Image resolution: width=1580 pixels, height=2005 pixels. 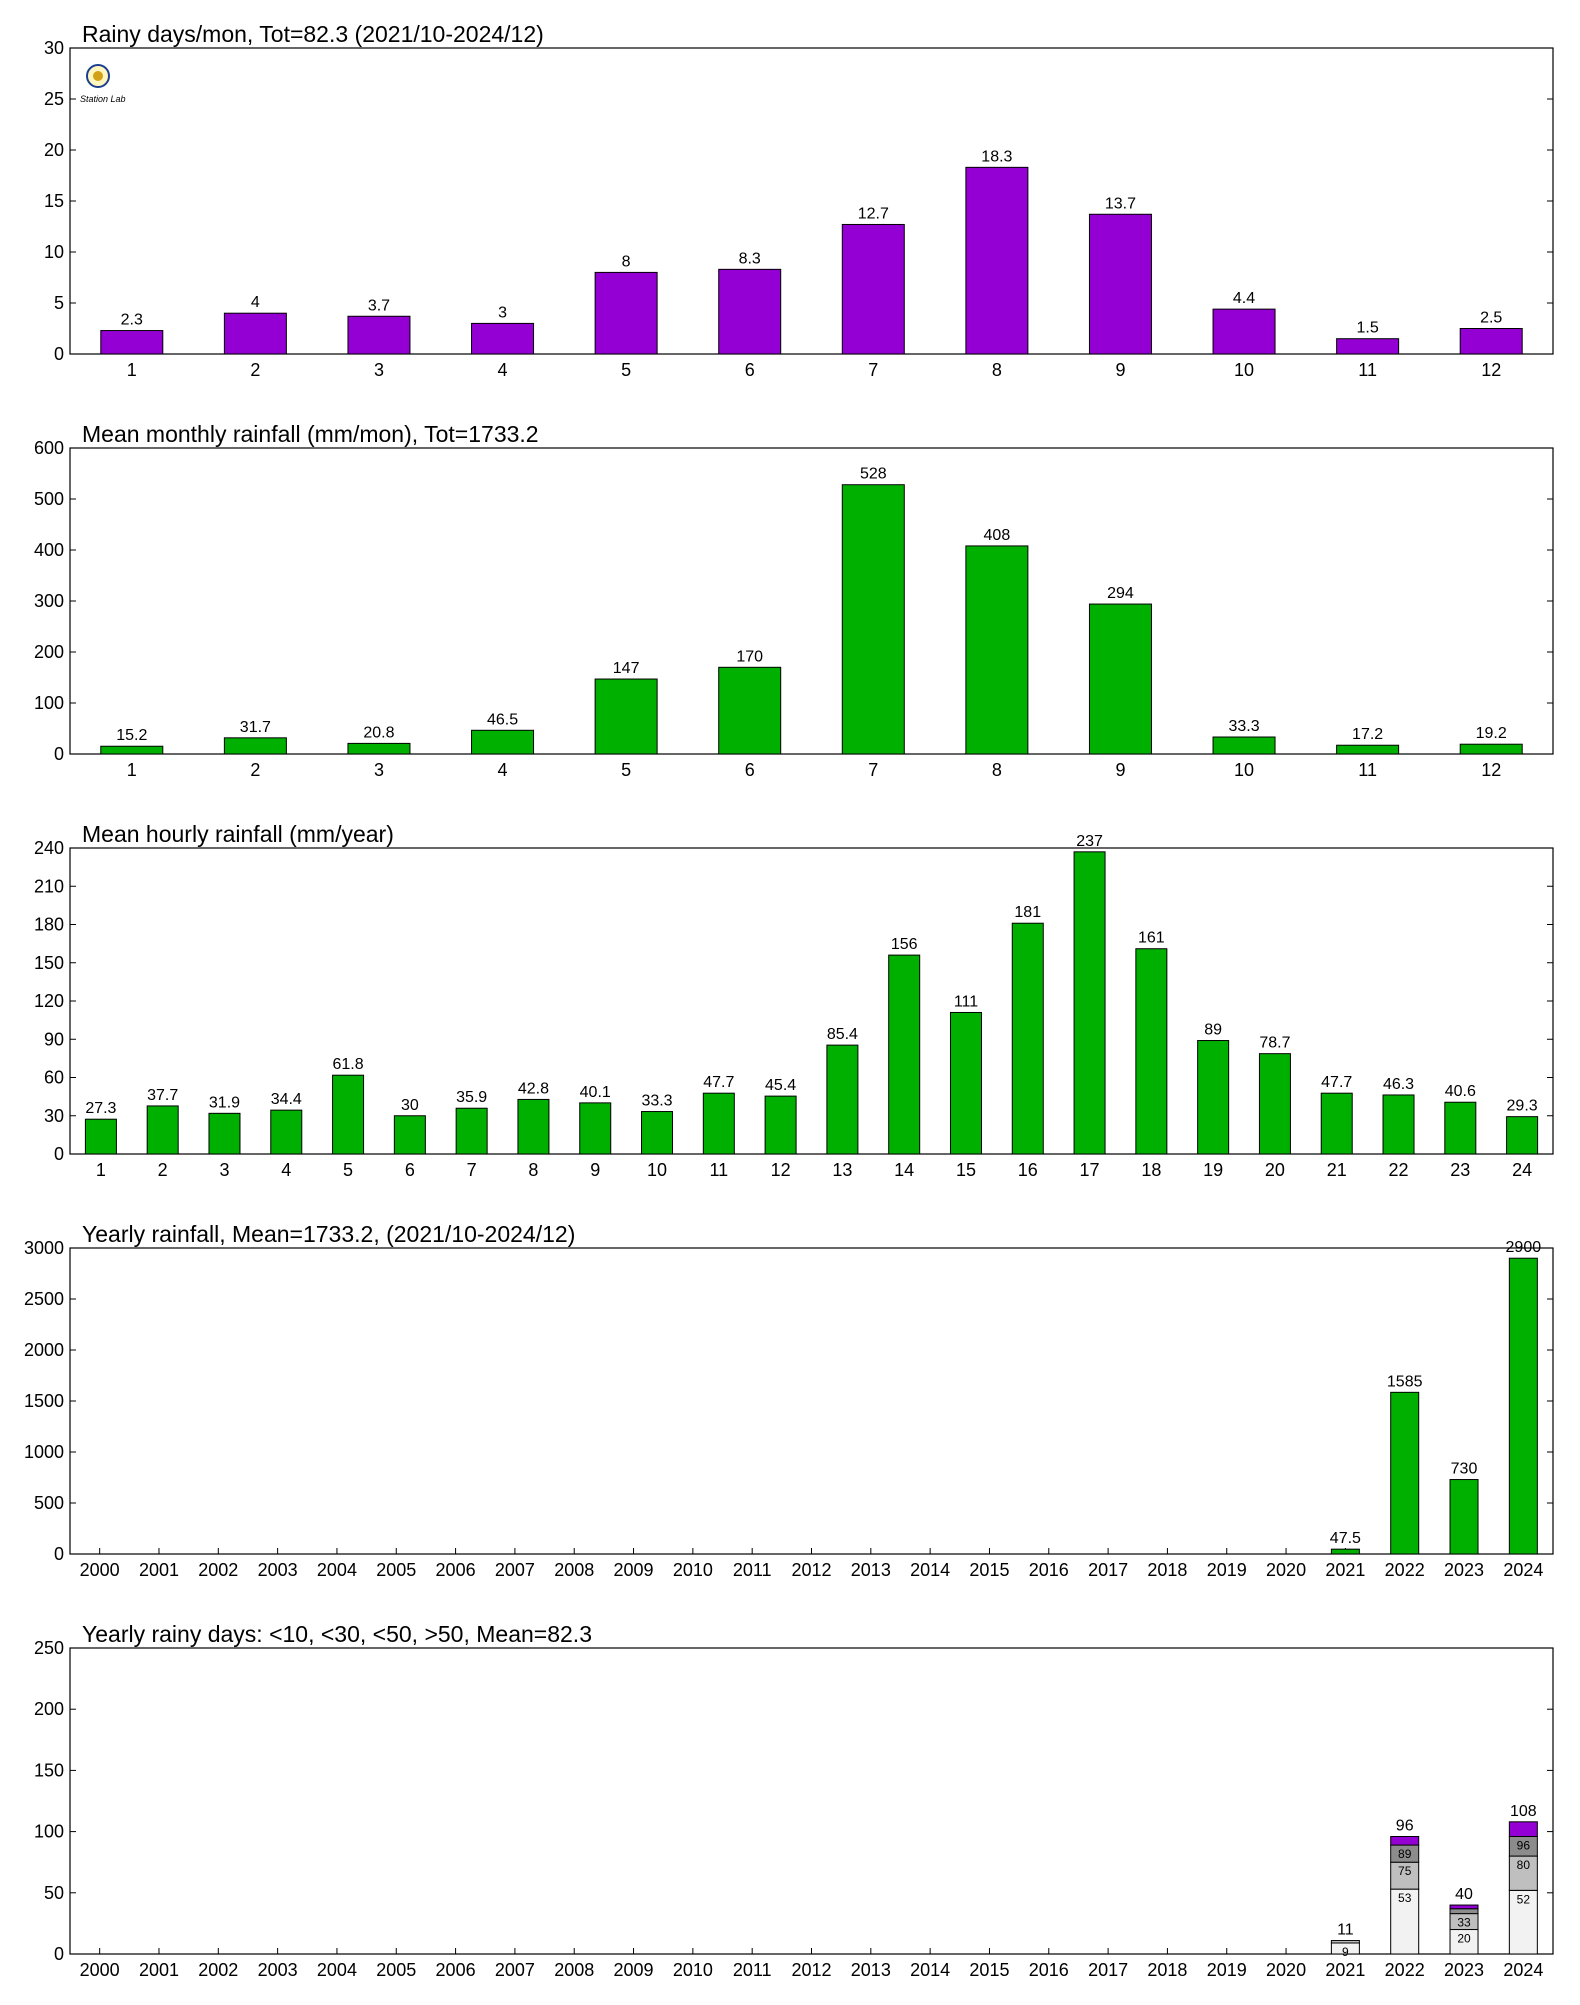 I want to click on segment-label: 75, so click(x=1405, y=1871).